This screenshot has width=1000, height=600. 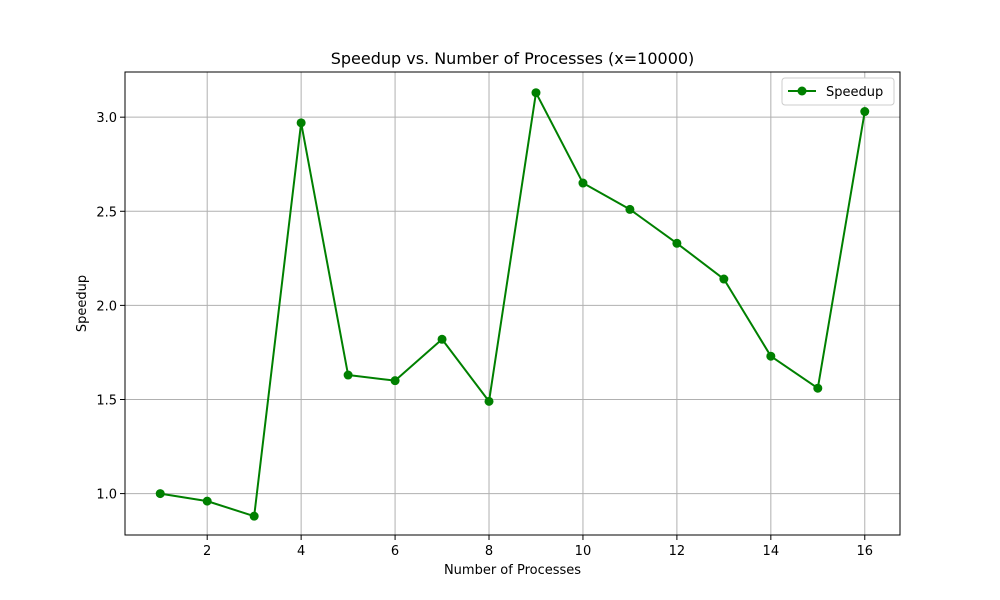 I want to click on y-tick-label: 1.0, so click(x=106, y=495).